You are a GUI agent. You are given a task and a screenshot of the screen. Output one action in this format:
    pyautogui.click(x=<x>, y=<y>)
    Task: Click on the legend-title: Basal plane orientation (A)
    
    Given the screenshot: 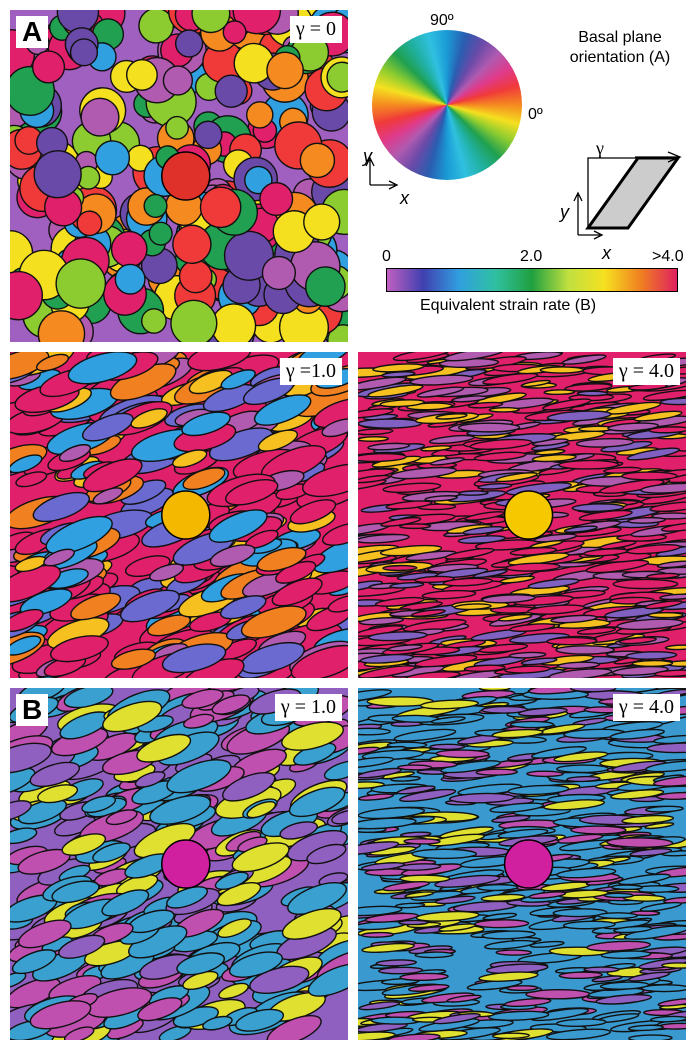 What is the action you would take?
    pyautogui.click(x=620, y=47)
    